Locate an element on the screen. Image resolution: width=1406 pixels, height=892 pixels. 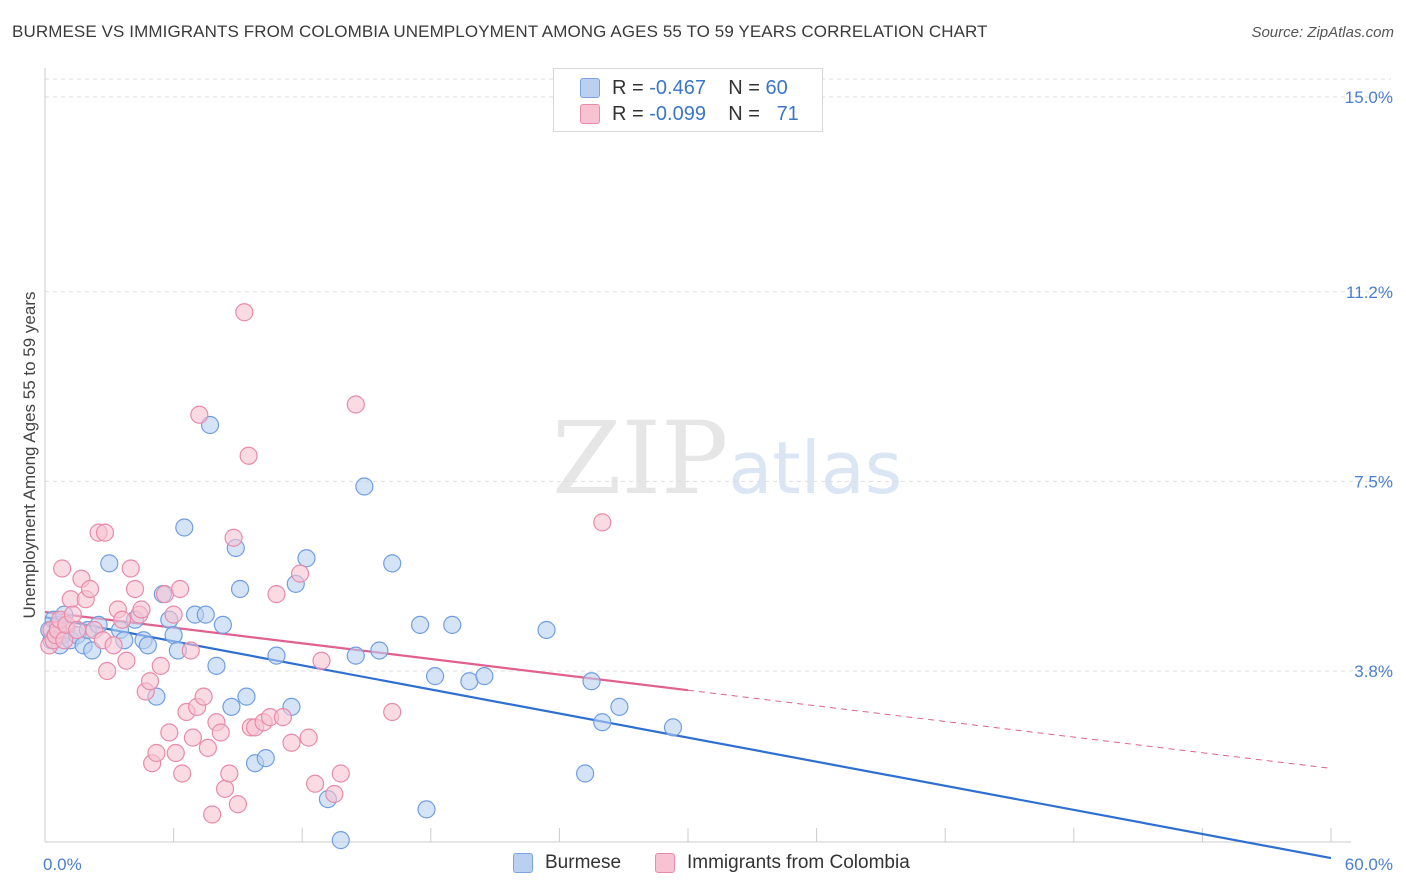
source-label: Source: ZipAtlas.com is located at coordinates (1322, 32).